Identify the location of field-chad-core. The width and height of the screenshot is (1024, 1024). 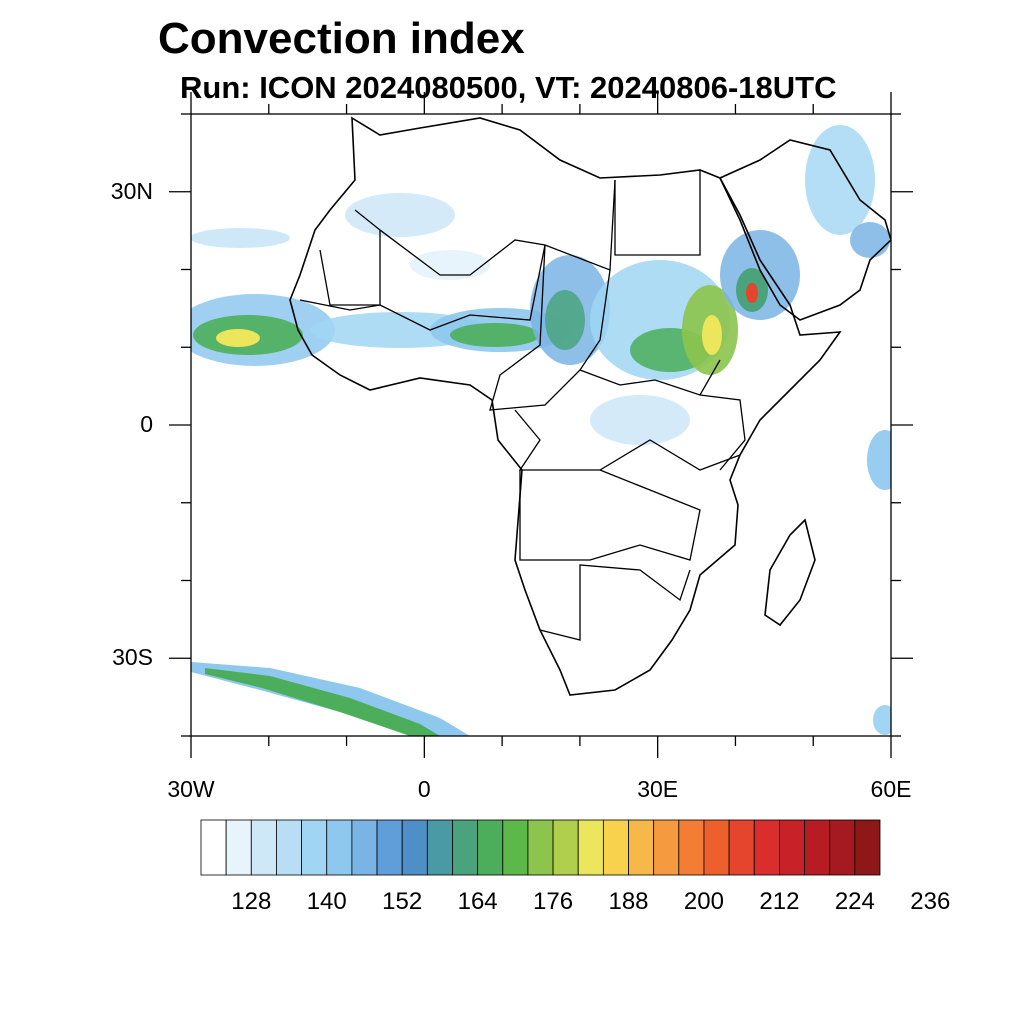
(565, 320).